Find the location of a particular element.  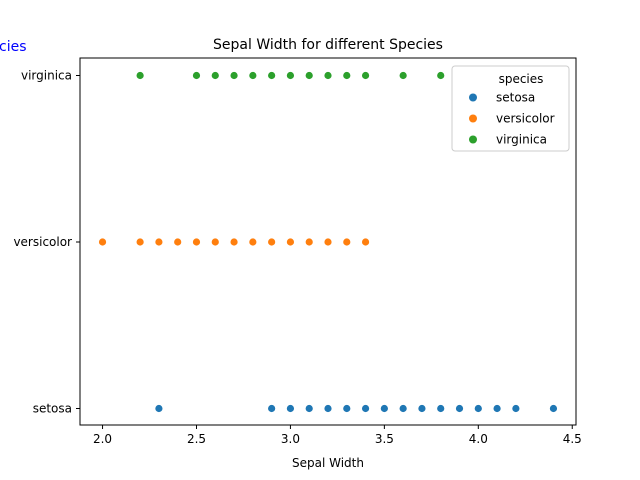

x-tick-label: 3.0 is located at coordinates (290, 439).